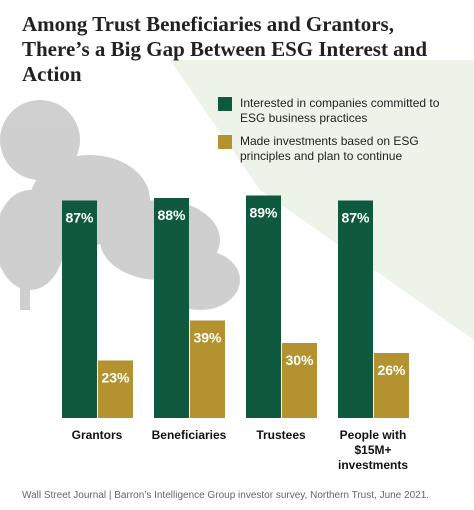  Describe the element at coordinates (97, 435) in the screenshot. I see `x-tick-label: Grantors` at that location.